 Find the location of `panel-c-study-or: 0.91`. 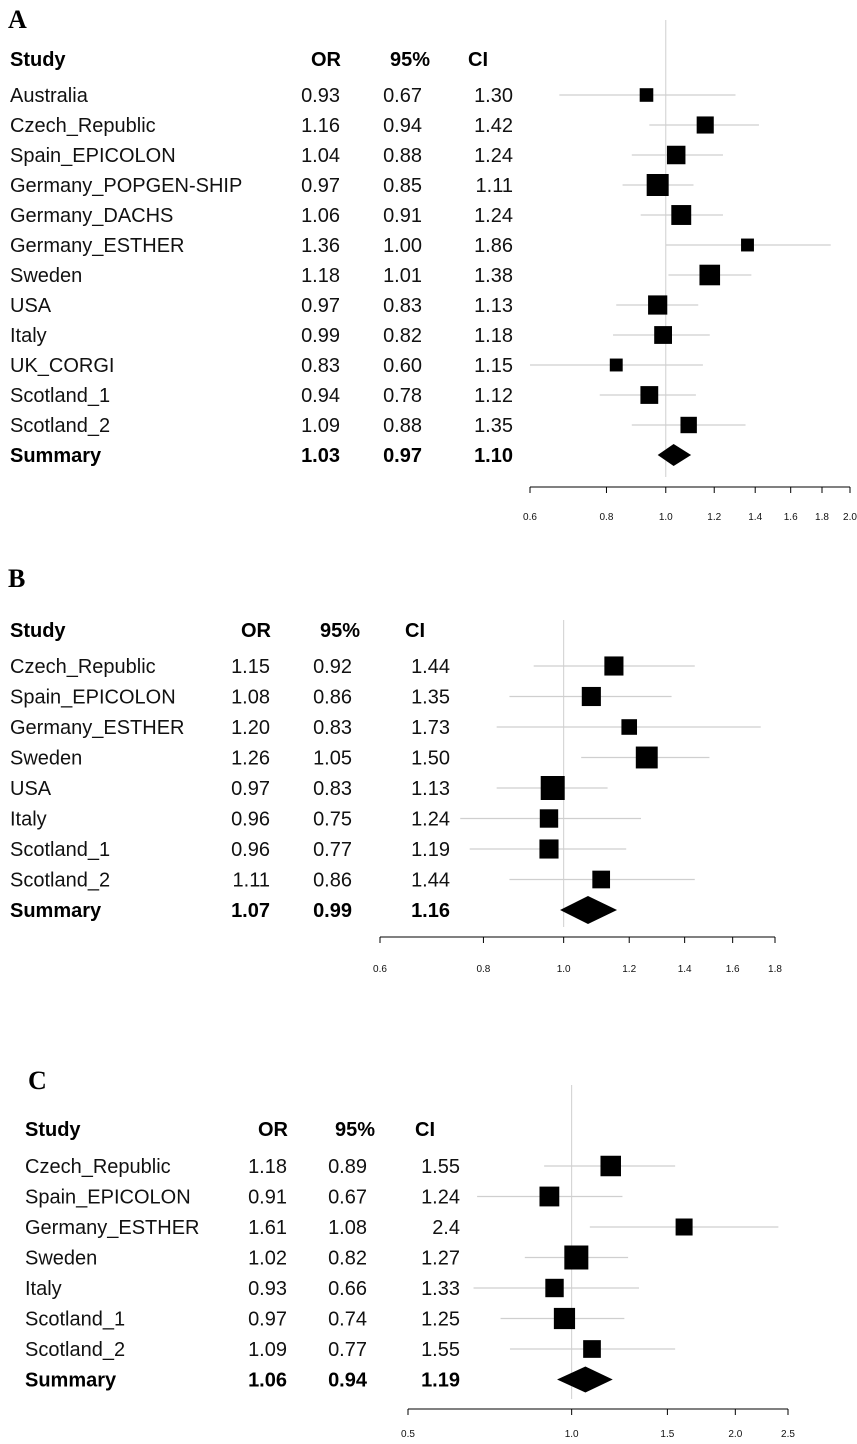

panel-c-study-or: 0.91 is located at coordinates (267, 1198).